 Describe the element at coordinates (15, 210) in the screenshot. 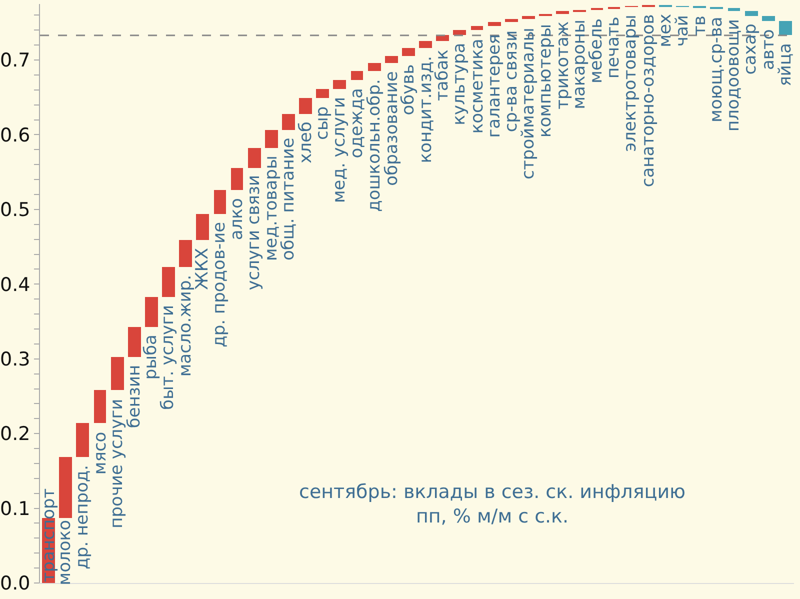

I see `y-tick-label: 0.5` at that location.